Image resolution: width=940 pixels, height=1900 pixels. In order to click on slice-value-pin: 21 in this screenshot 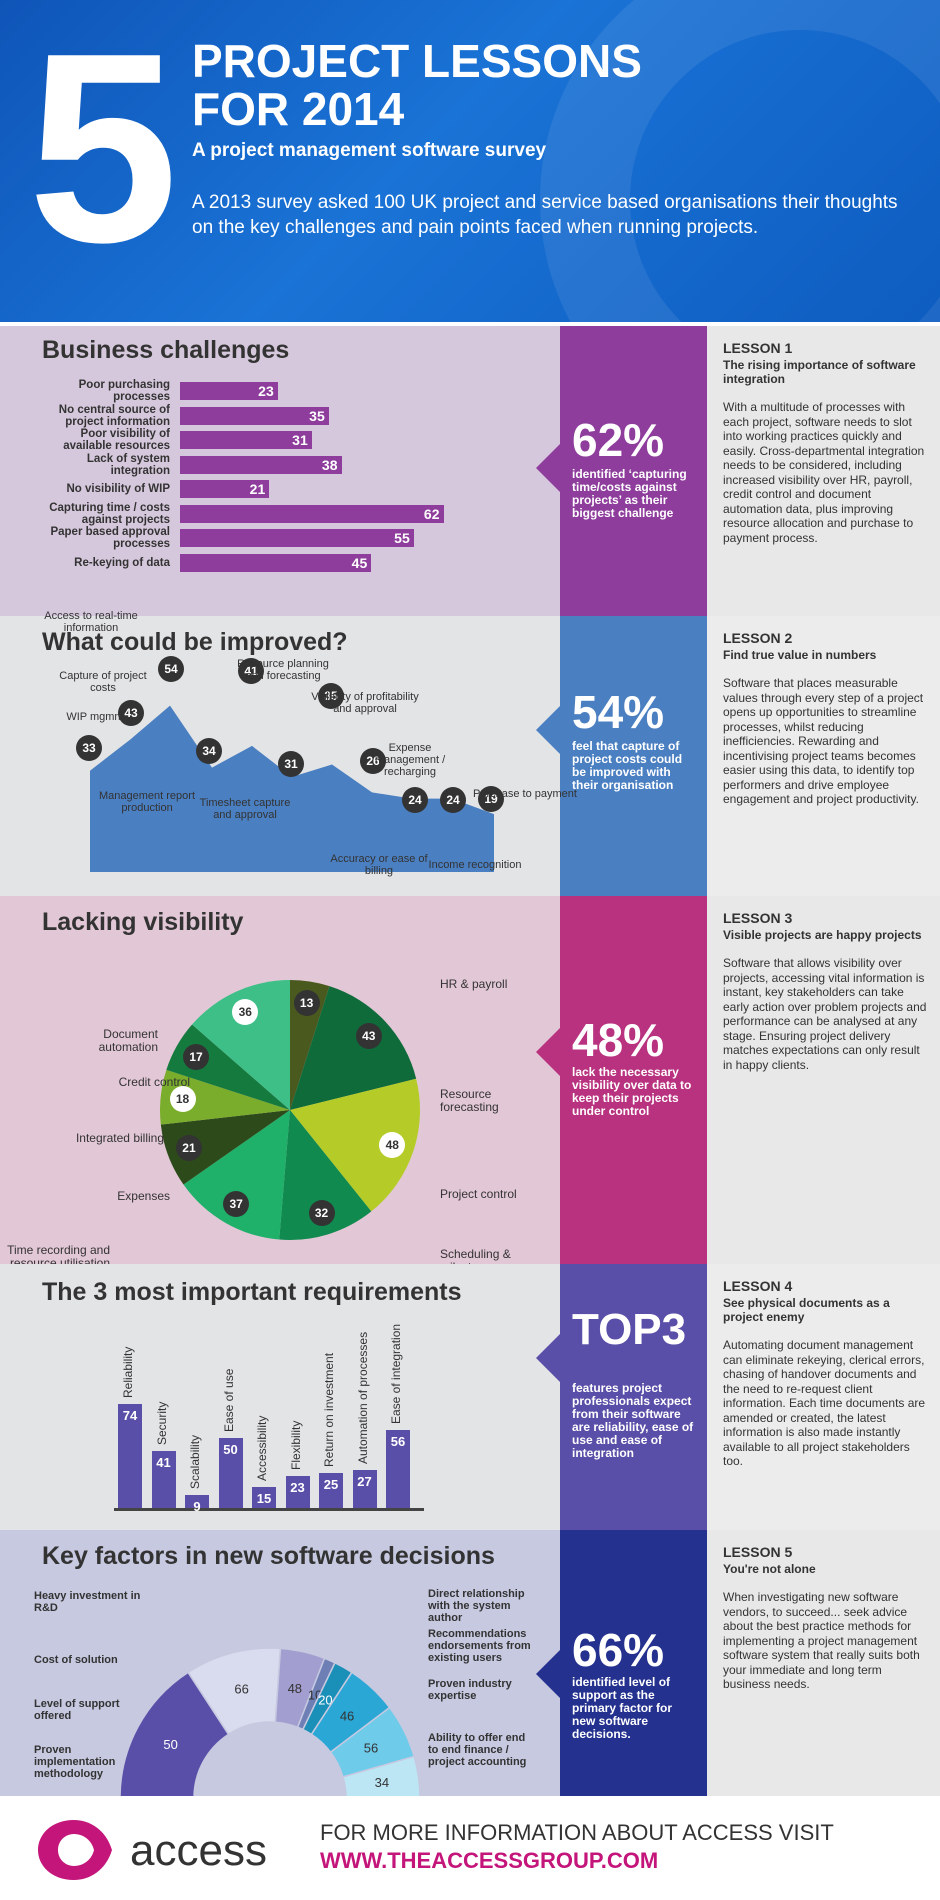, I will do `click(188, 1148)`.